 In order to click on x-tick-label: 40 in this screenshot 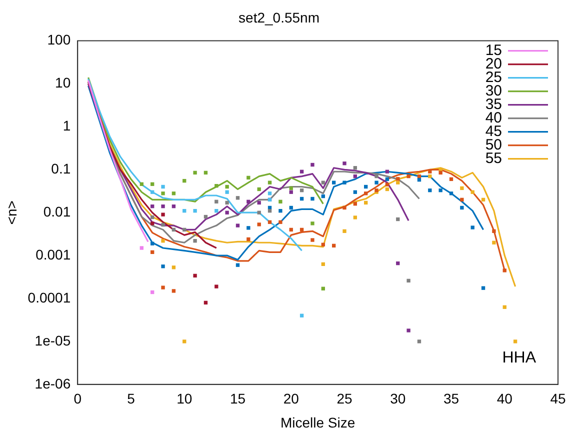, I will do `click(504, 398)`.